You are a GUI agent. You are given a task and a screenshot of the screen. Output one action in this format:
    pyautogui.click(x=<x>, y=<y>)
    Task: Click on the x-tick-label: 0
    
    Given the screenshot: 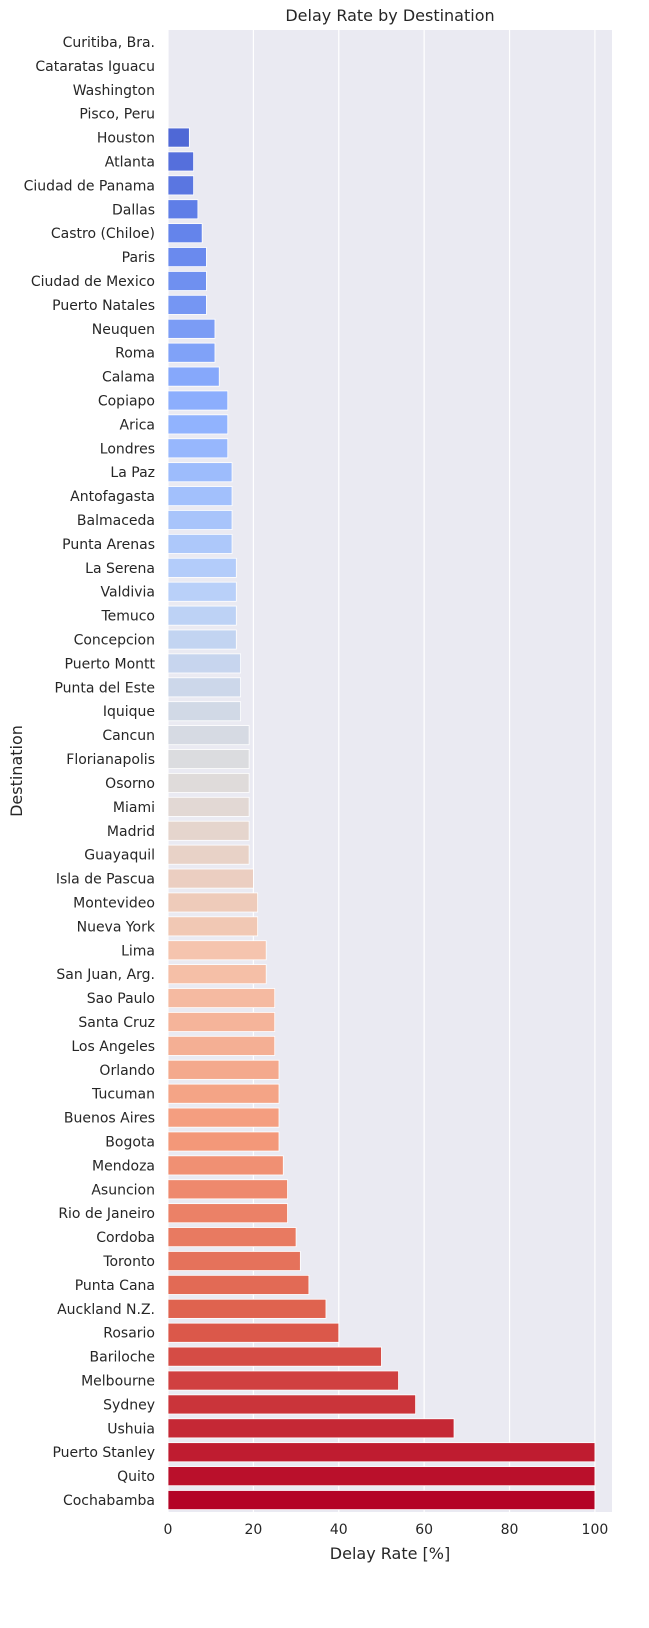 What is the action you would take?
    pyautogui.click(x=168, y=1530)
    